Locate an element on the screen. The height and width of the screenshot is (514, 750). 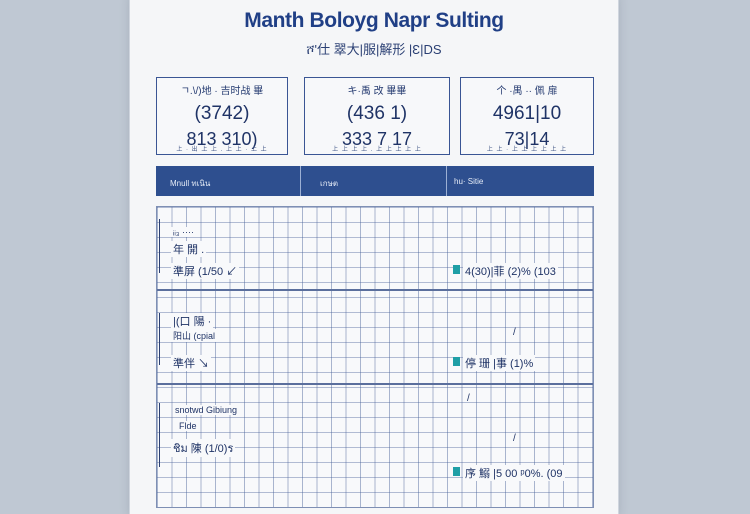
section-2-value: 停 珊 |事 (1)% is located at coordinates (499, 363).